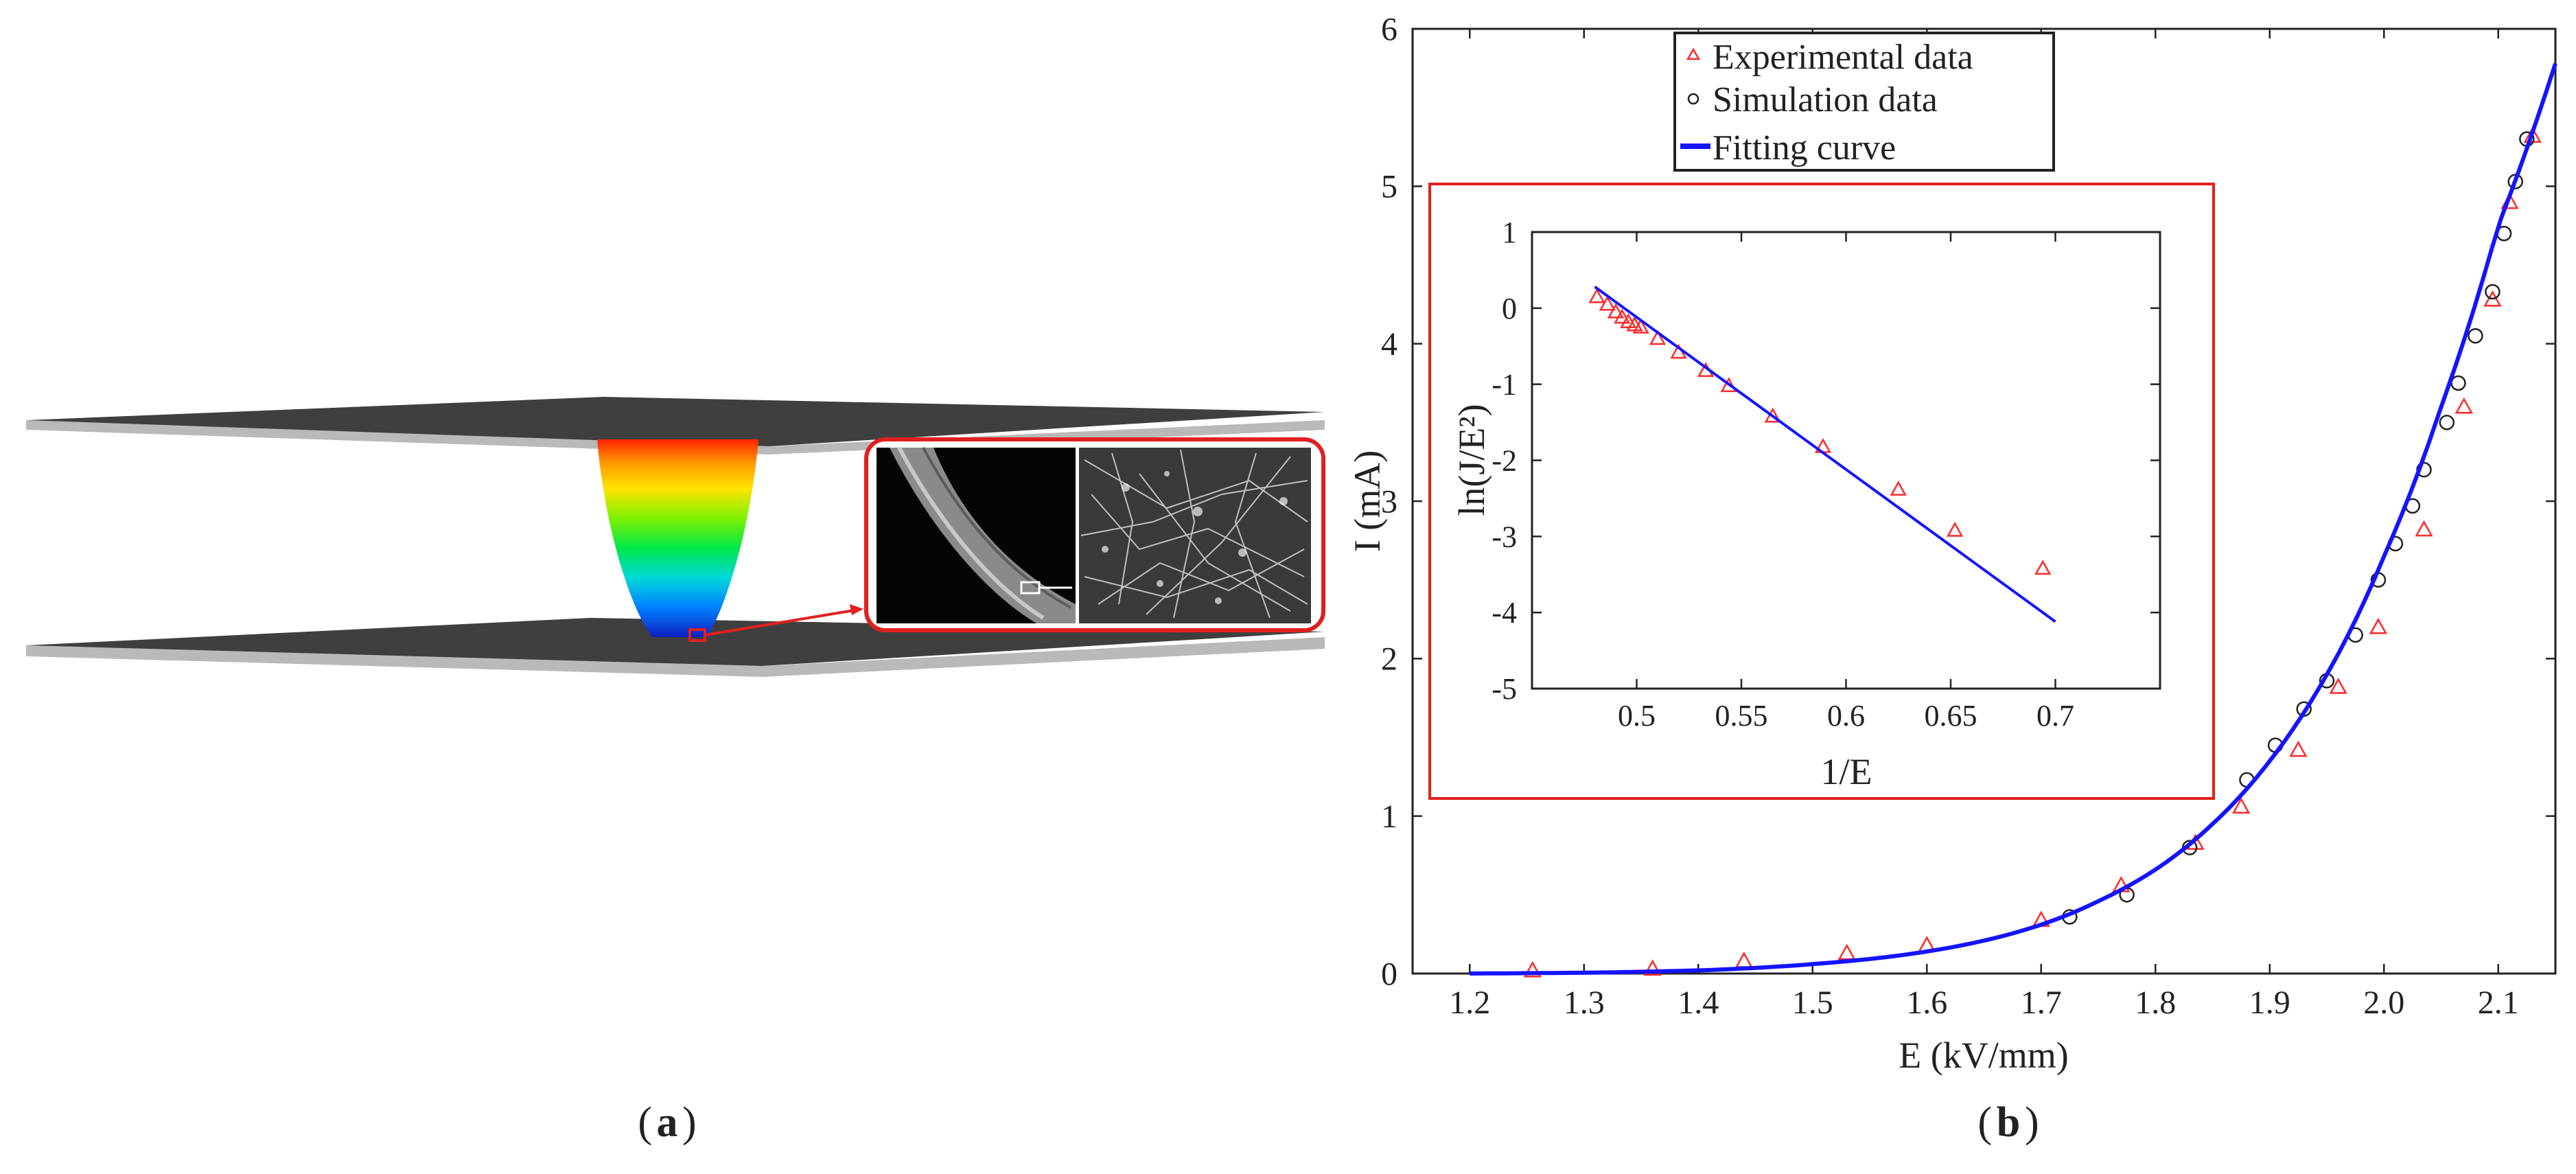 The height and width of the screenshot is (1174, 2576). I want to click on main-y-tick-label: 4, so click(1389, 344).